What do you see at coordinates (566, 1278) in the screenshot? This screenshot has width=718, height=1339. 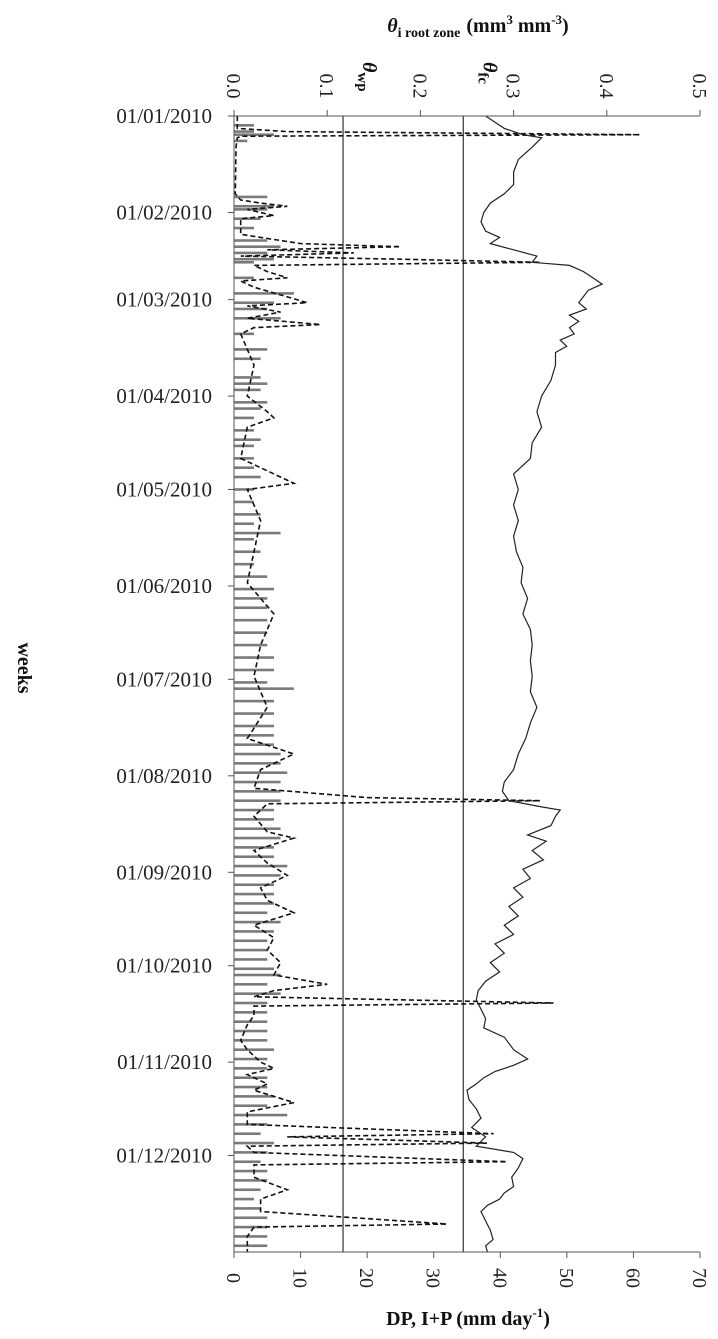 I see `bottom-tick-label: 50` at bounding box center [566, 1278].